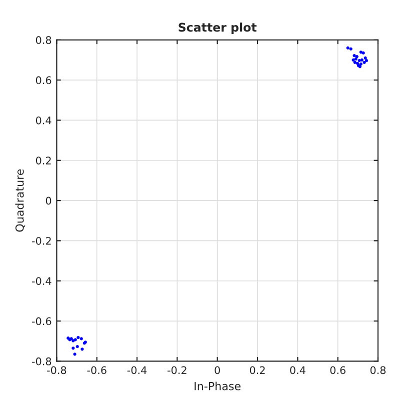 The height and width of the screenshot is (420, 420). What do you see at coordinates (298, 370) in the screenshot?
I see `x-tick-label: 0.4` at bounding box center [298, 370].